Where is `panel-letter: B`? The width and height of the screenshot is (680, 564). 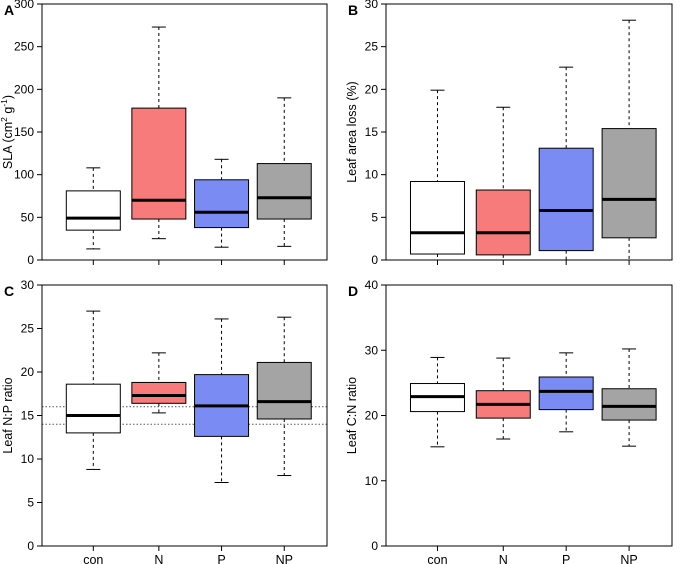 panel-letter: B is located at coordinates (353, 10).